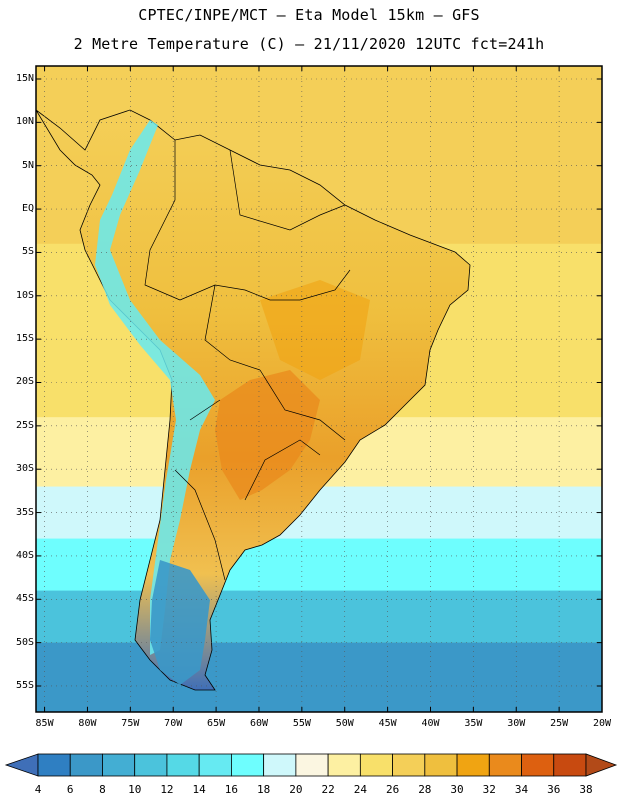 The height and width of the screenshot is (800, 618). What do you see at coordinates (180, 622) in the screenshot?
I see `andes-south-cold` at bounding box center [180, 622].